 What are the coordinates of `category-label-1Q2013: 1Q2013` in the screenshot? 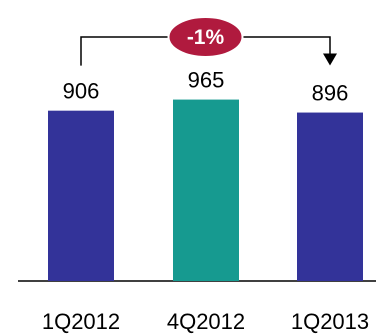 It's located at (330, 321).